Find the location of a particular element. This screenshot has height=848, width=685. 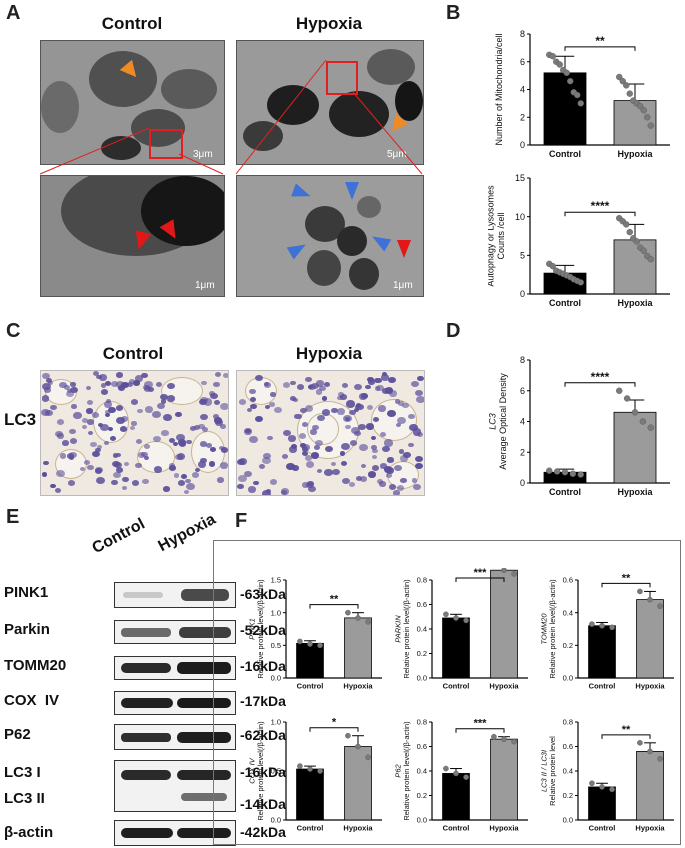

blot-parkin is located at coordinates (175, 632).